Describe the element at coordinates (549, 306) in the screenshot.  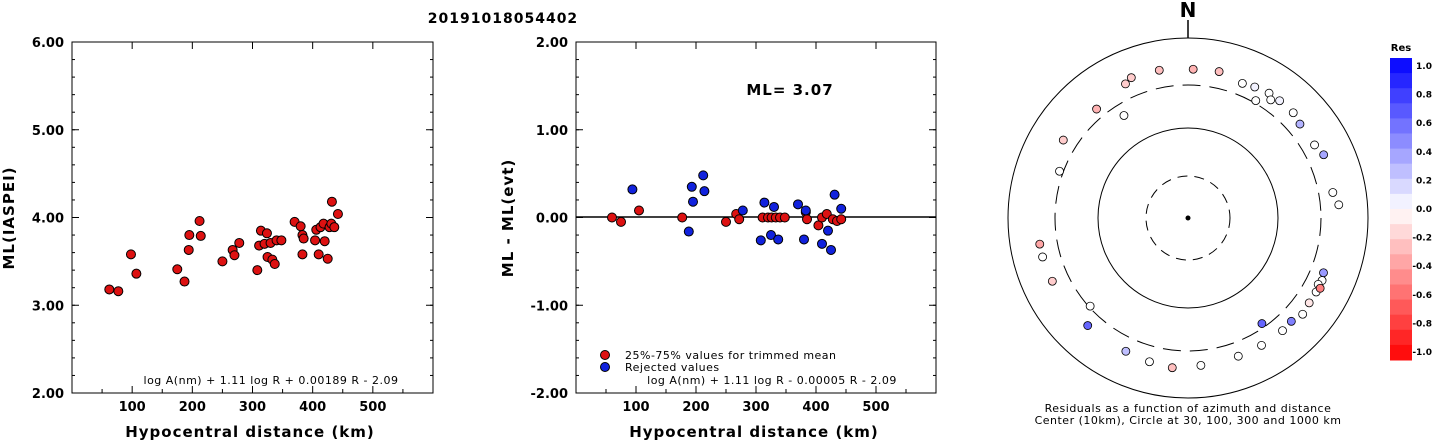
I see `y-tick-label: -1.00` at that location.